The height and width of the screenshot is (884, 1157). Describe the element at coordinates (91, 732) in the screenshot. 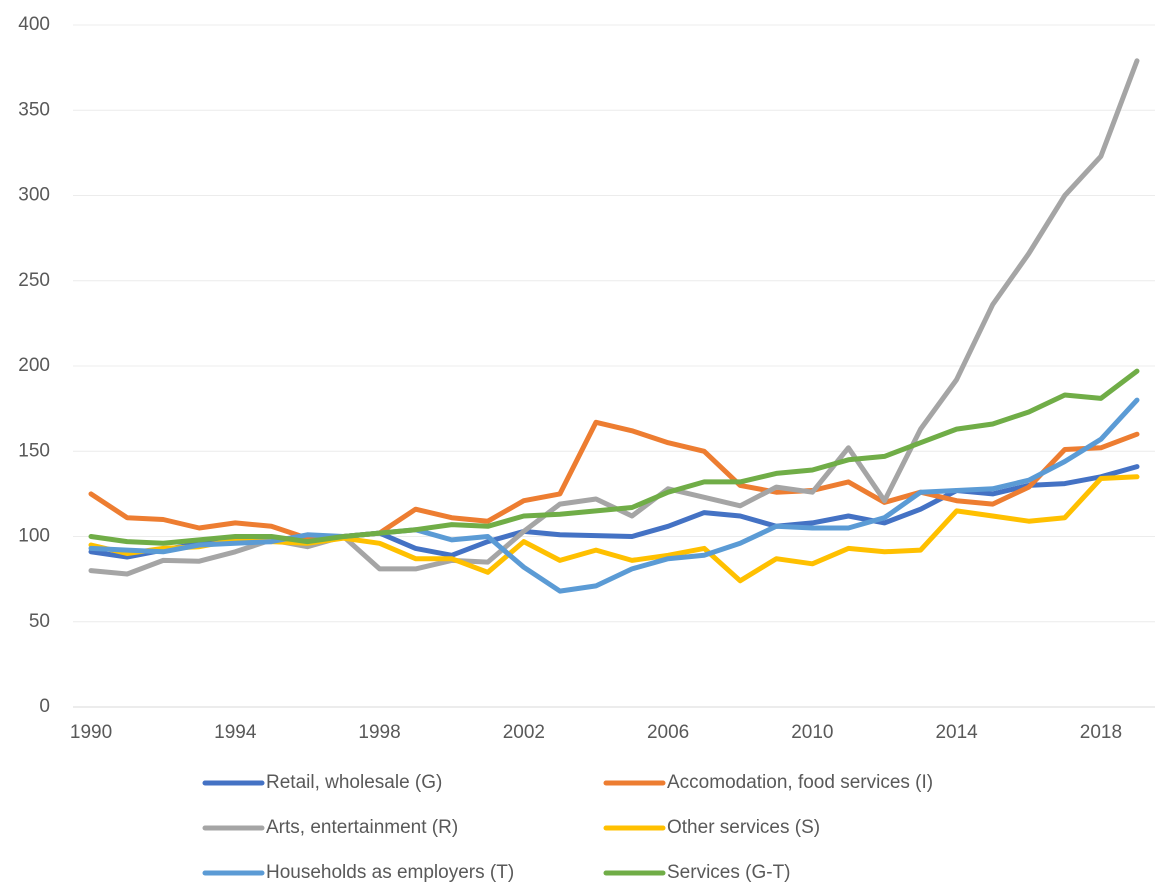

I see `x-tick-label: 1990` at that location.